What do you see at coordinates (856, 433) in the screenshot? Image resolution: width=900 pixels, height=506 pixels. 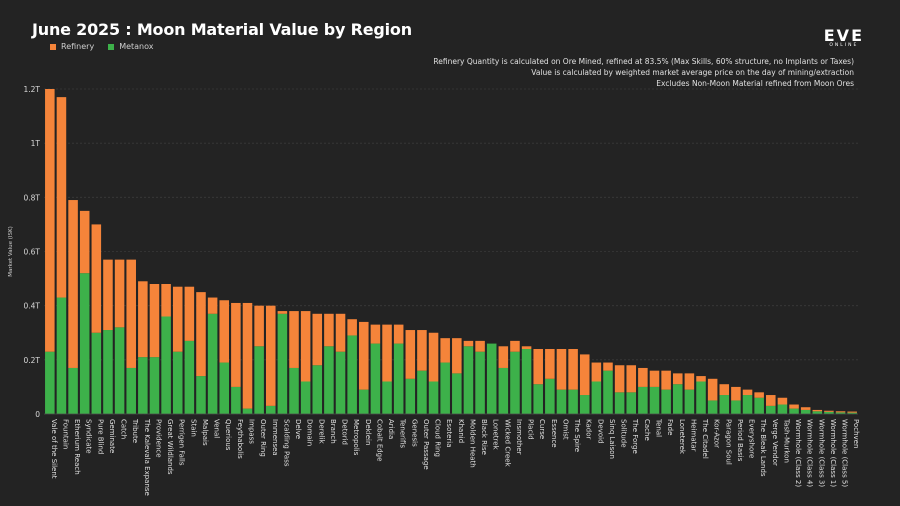 I see `x-tick-label: Pochven` at bounding box center [856, 433].